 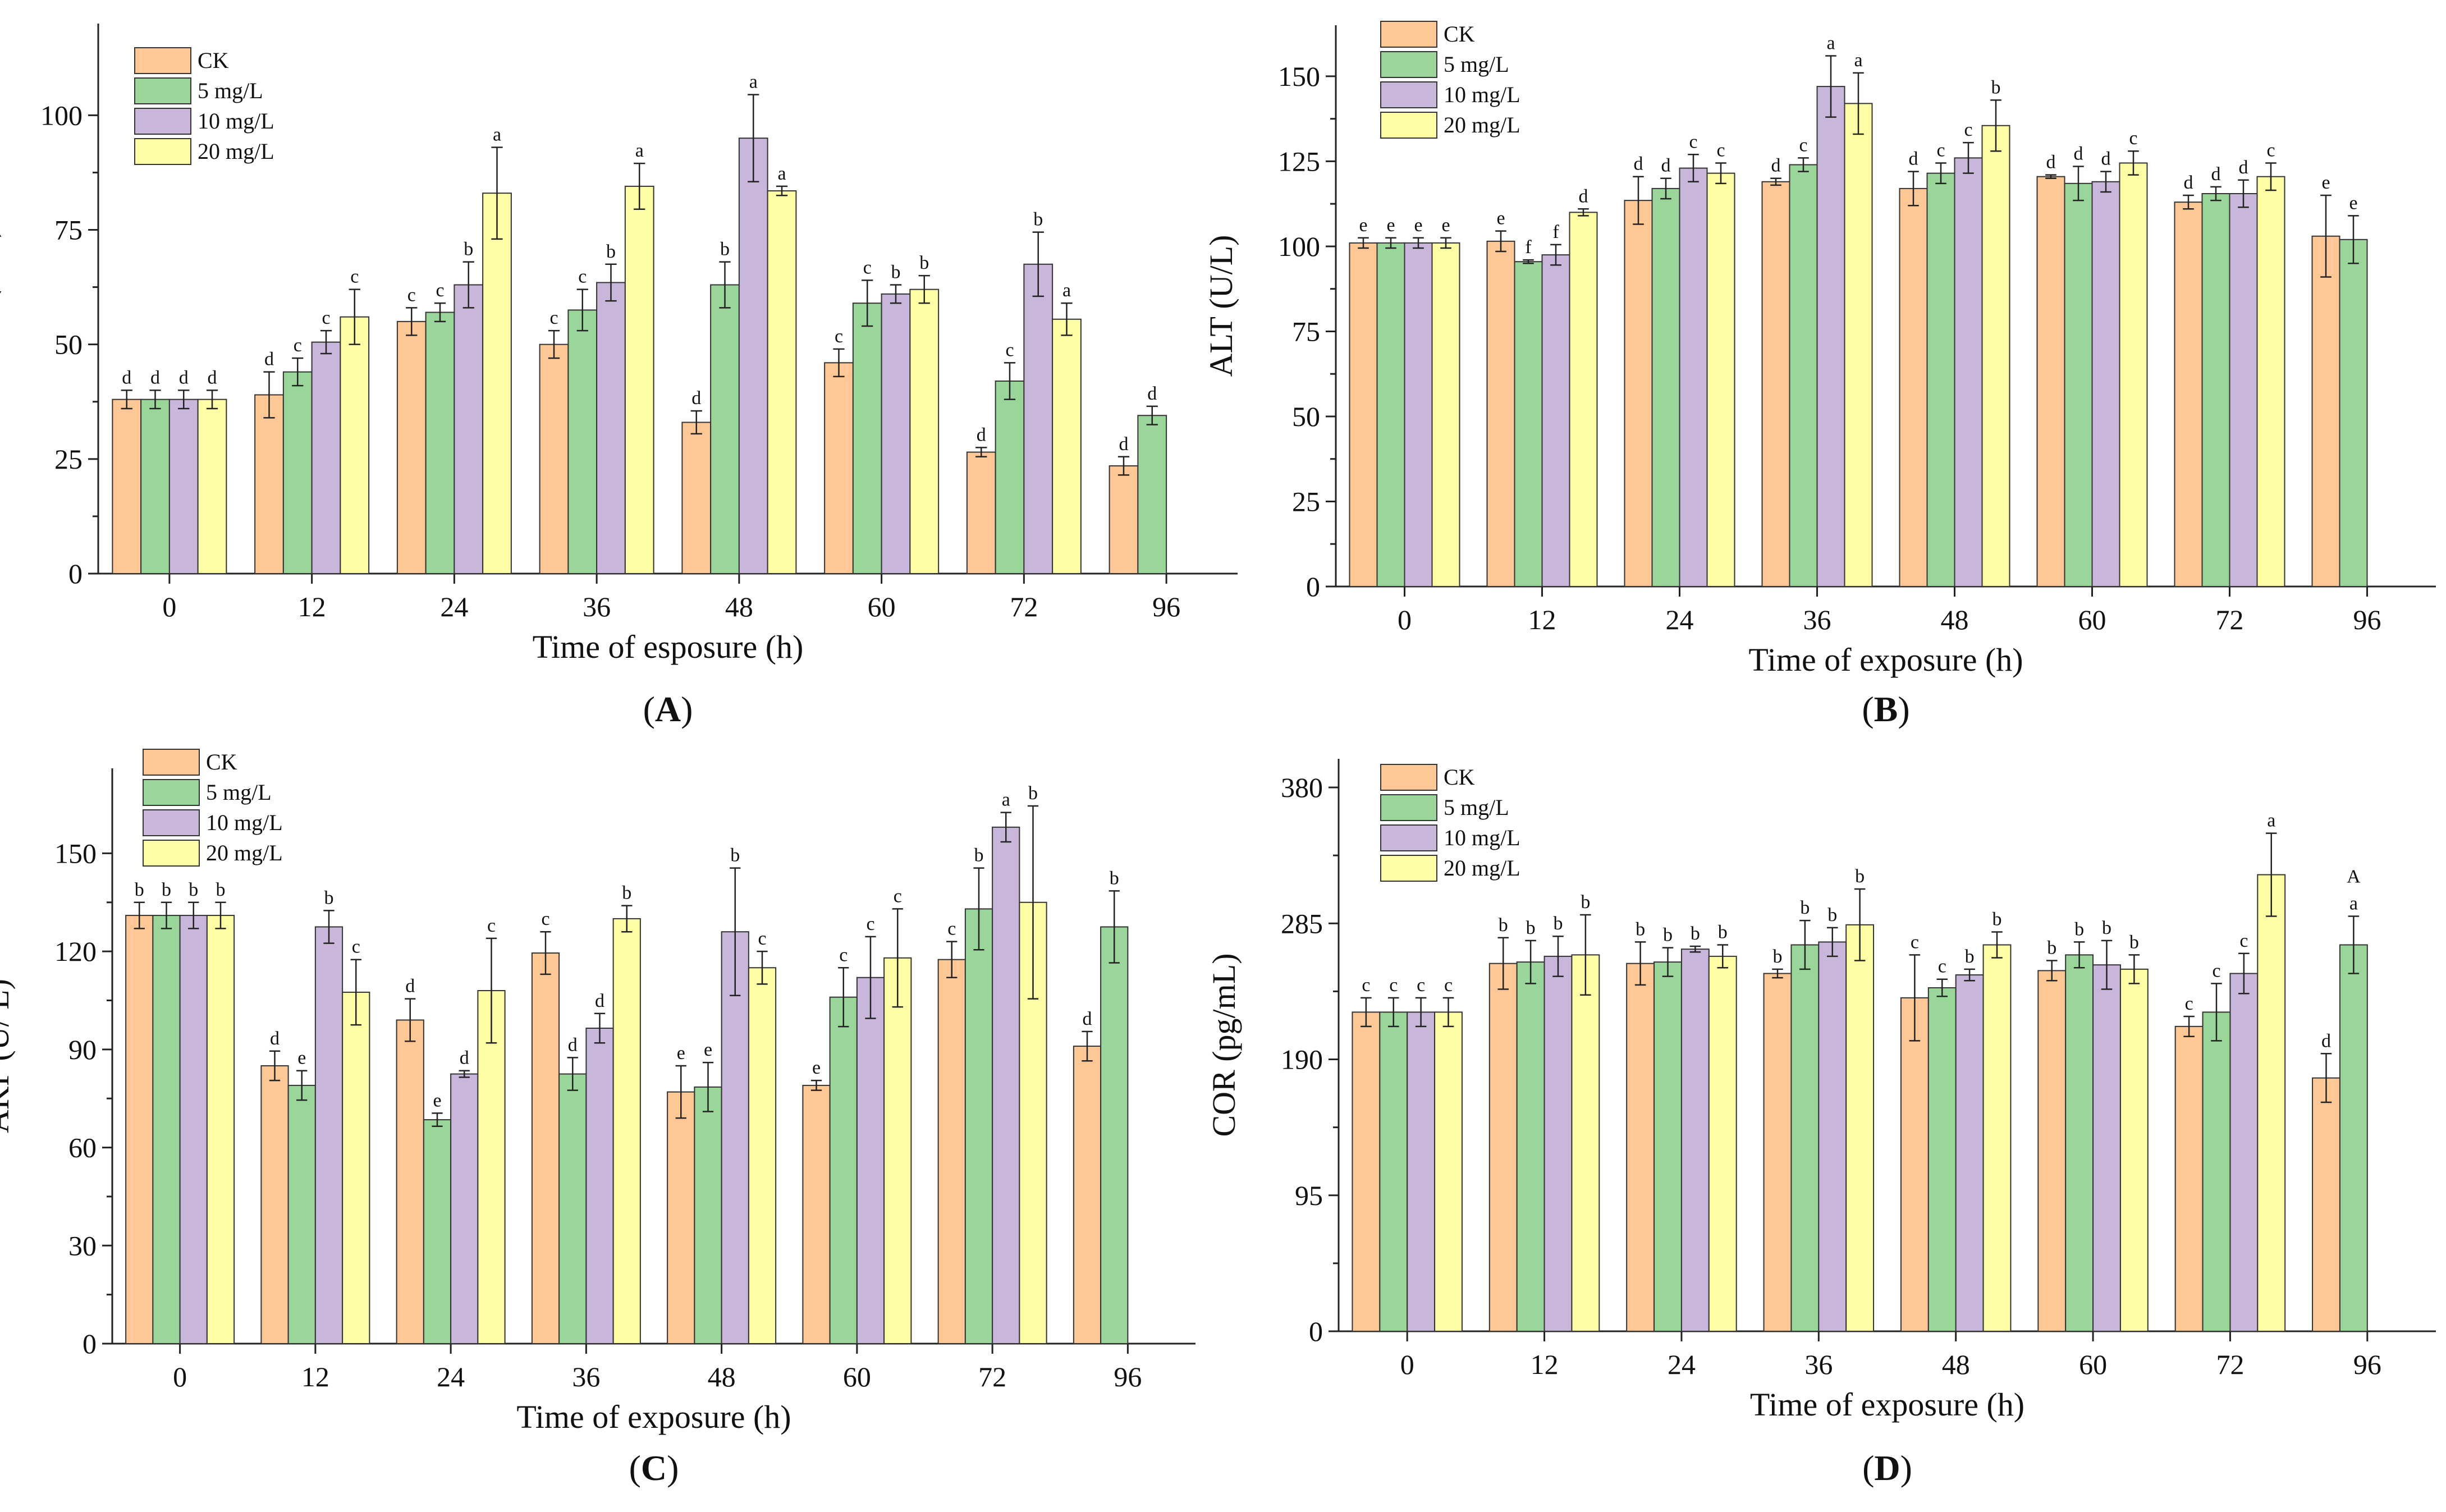 I want to click on panel-label: (A), so click(x=668, y=709).